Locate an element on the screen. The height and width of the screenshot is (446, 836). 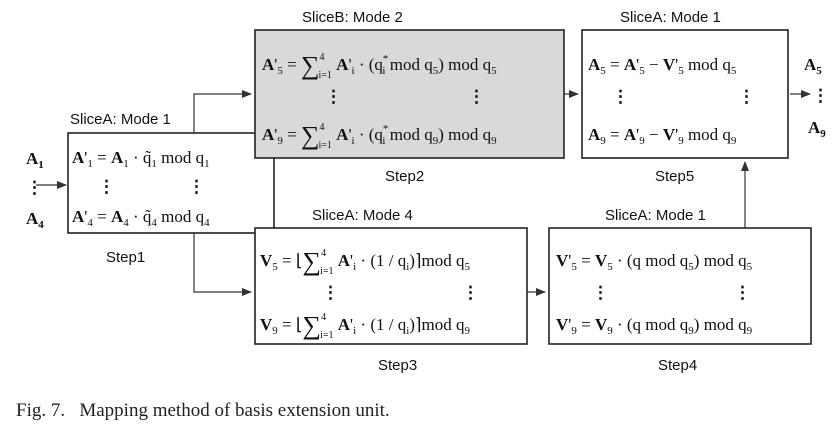
step5-eq-top: A5 = A'5 − V'5 mod q5 is located at coordinates (662, 66).